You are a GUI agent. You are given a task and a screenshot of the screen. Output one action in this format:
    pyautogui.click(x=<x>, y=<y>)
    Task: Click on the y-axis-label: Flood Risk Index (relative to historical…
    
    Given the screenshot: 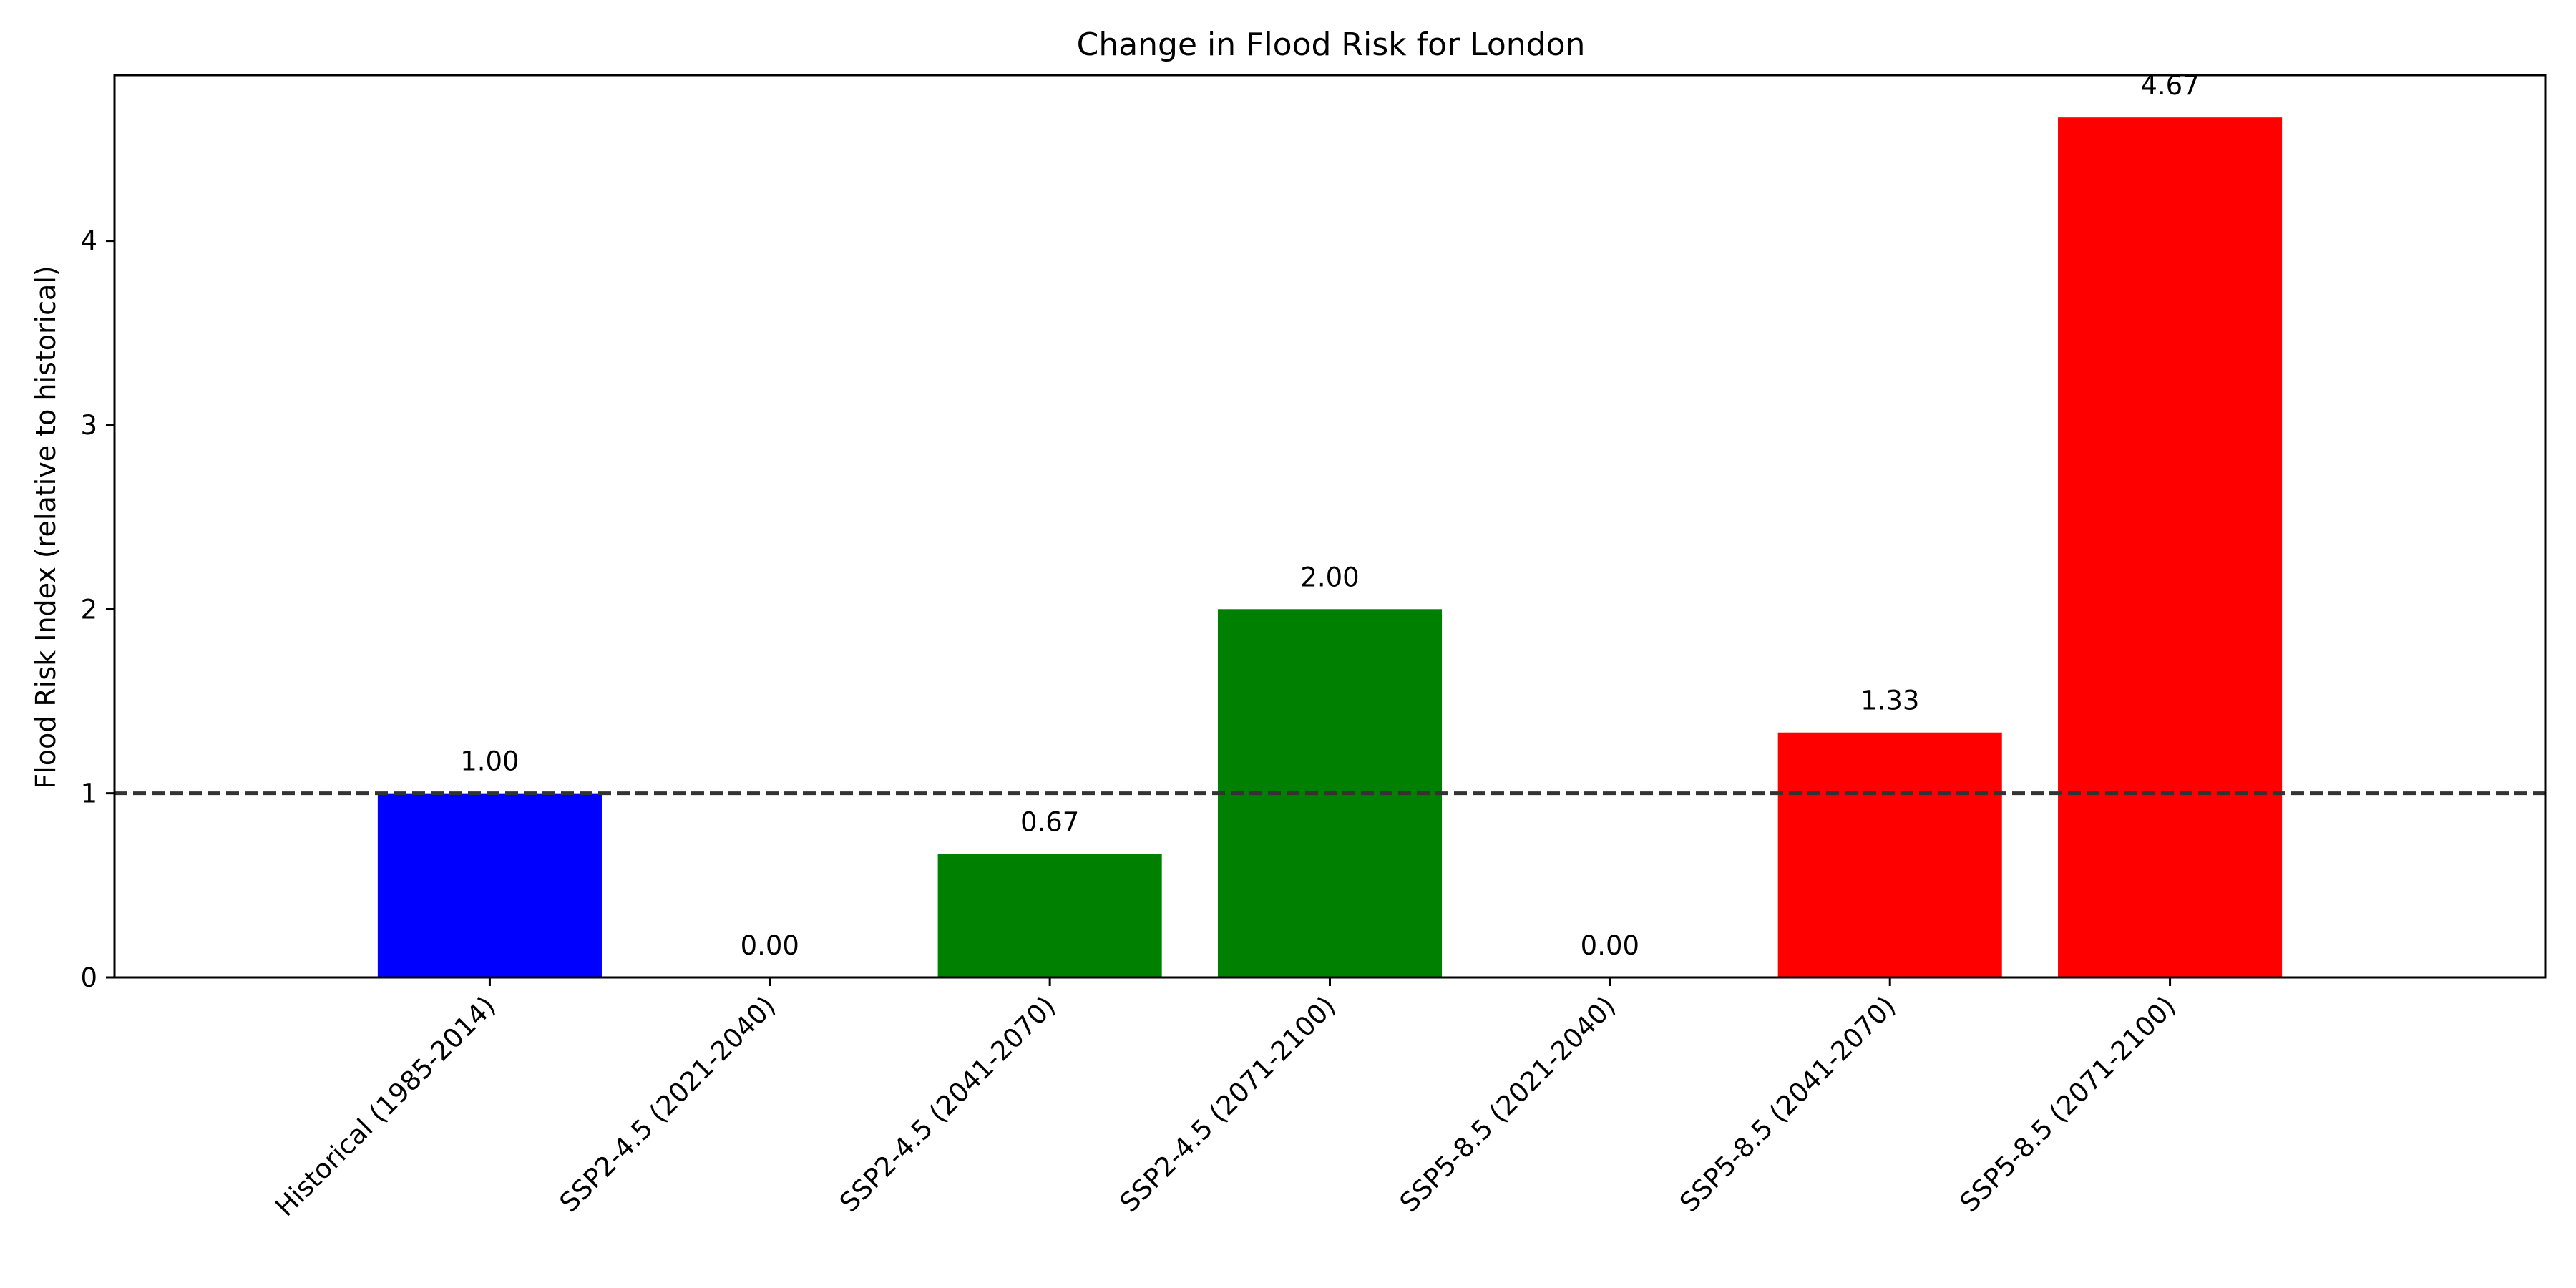 What is the action you would take?
    pyautogui.click(x=46, y=527)
    